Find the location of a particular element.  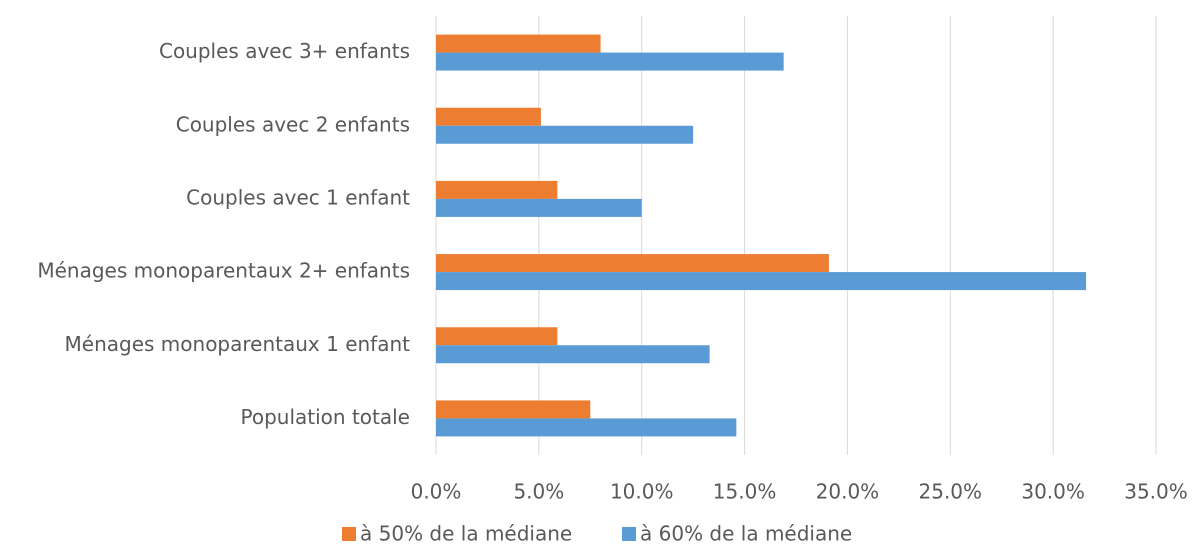

y-tick-label: Couples avec 2 enfants is located at coordinates (293, 124).